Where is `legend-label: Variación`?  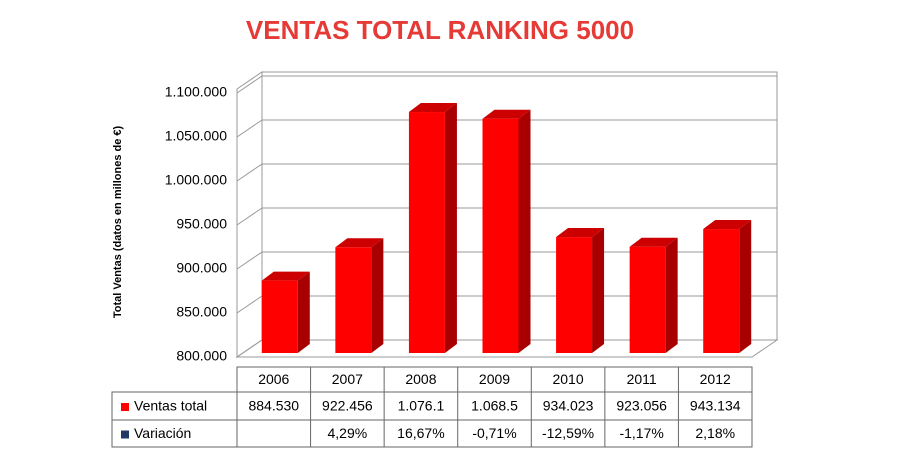 legend-label: Variación is located at coordinates (162, 433).